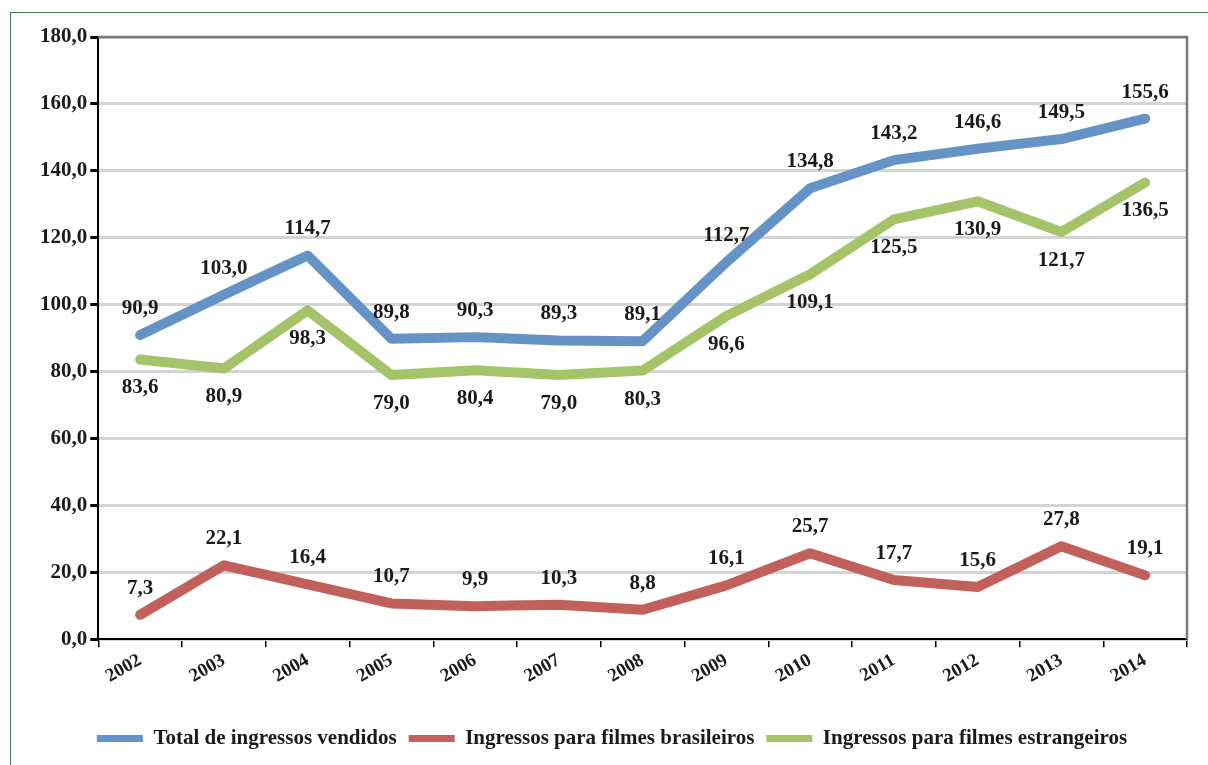  I want to click on data-label: 22,1, so click(224, 537).